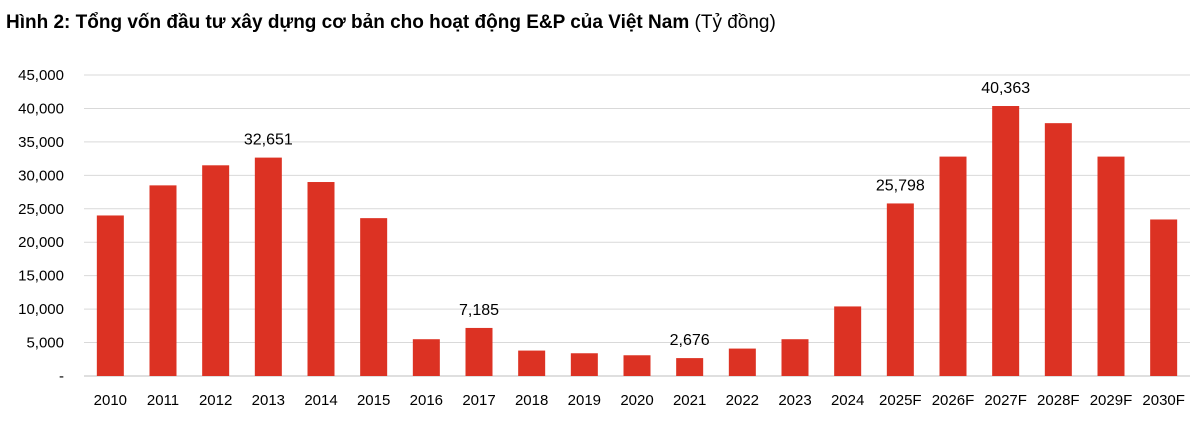 The width and height of the screenshot is (1200, 446). Describe the element at coordinates (953, 400) in the screenshot. I see `x-tick-label: 2026F` at that location.